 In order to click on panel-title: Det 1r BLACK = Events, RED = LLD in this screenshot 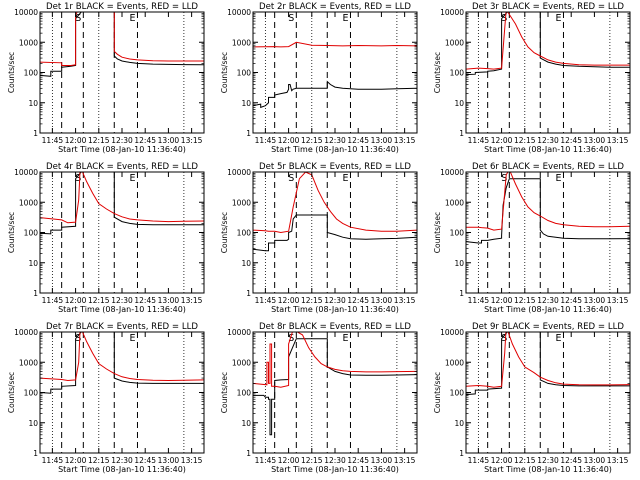, I will do `click(122, 7)`.